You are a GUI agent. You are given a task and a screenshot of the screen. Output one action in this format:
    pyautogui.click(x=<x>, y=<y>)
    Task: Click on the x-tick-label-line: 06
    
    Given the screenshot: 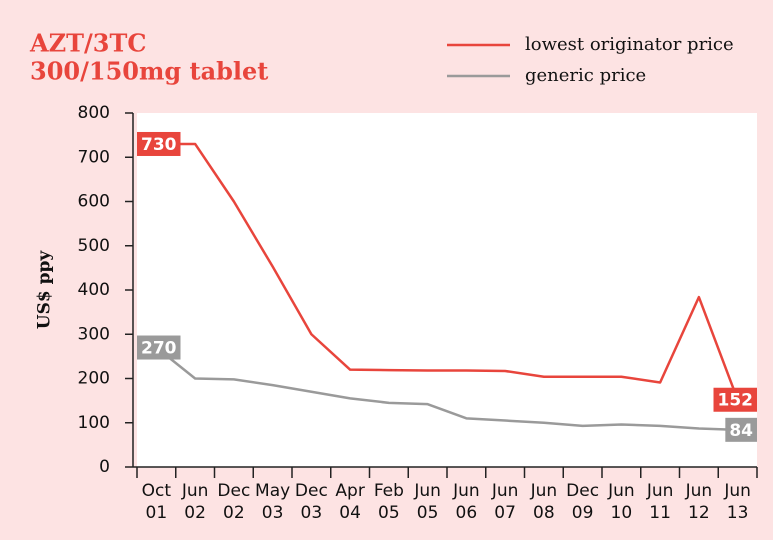 What is the action you would take?
    pyautogui.click(x=467, y=513)
    